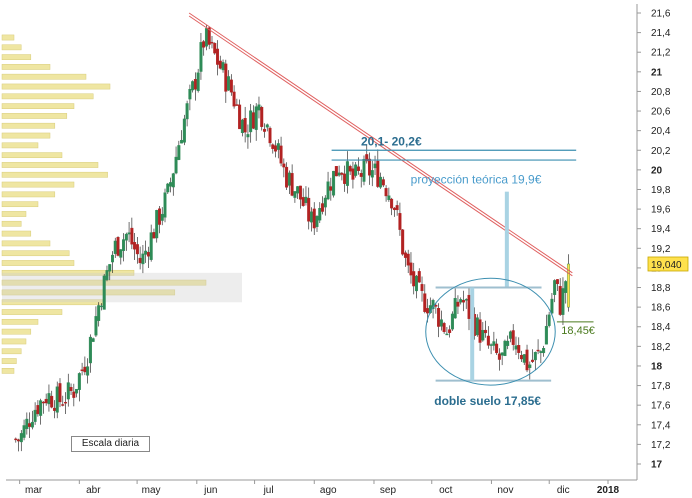  I want to click on last-price-label: 19,040, so click(666, 265).